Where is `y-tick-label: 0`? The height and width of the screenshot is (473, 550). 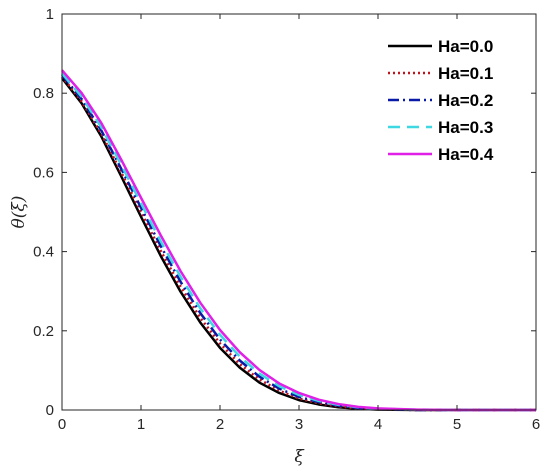 y-tick-label: 0 is located at coordinates (50, 410).